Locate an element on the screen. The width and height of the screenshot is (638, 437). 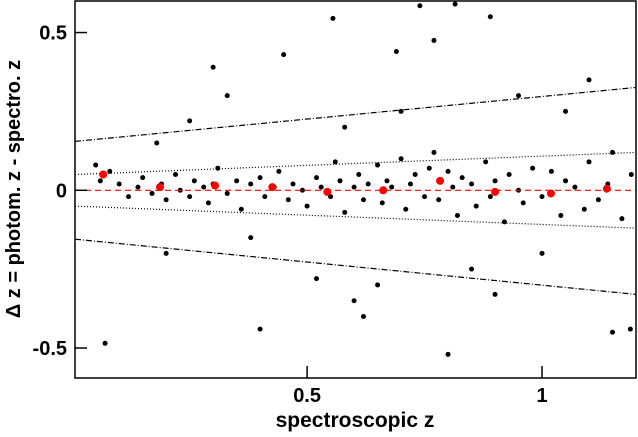
x-tick-label: 0.5 is located at coordinates (307, 396).